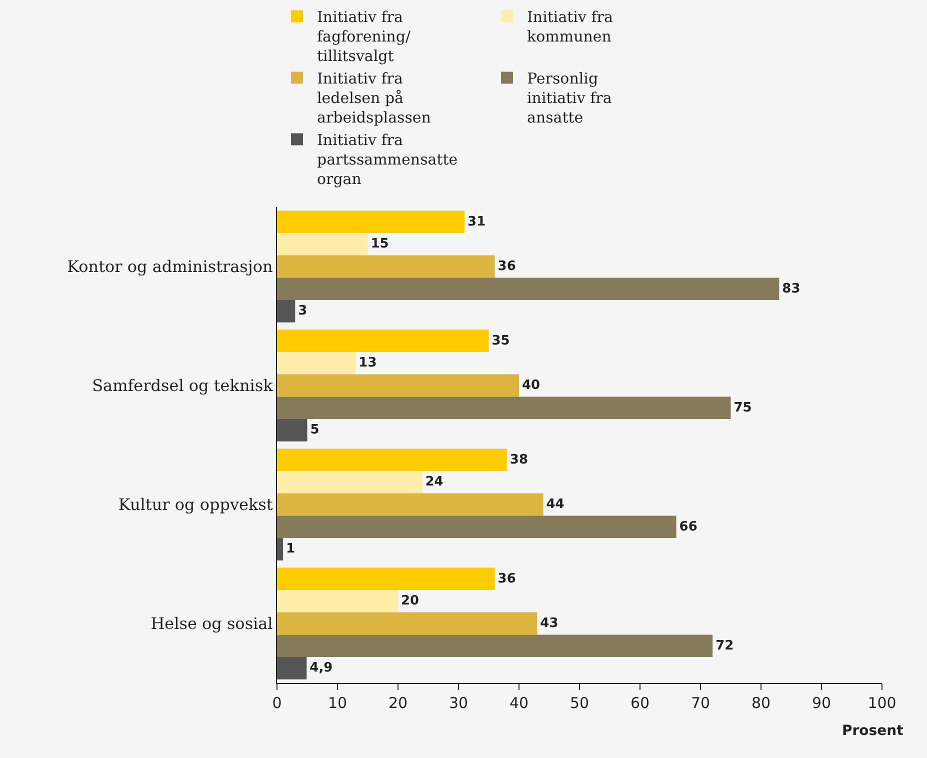 Image resolution: width=927 pixels, height=758 pixels. I want to click on legend-label: Initiativ fra fagforening/ tillitsvalgt, so click(364, 37).